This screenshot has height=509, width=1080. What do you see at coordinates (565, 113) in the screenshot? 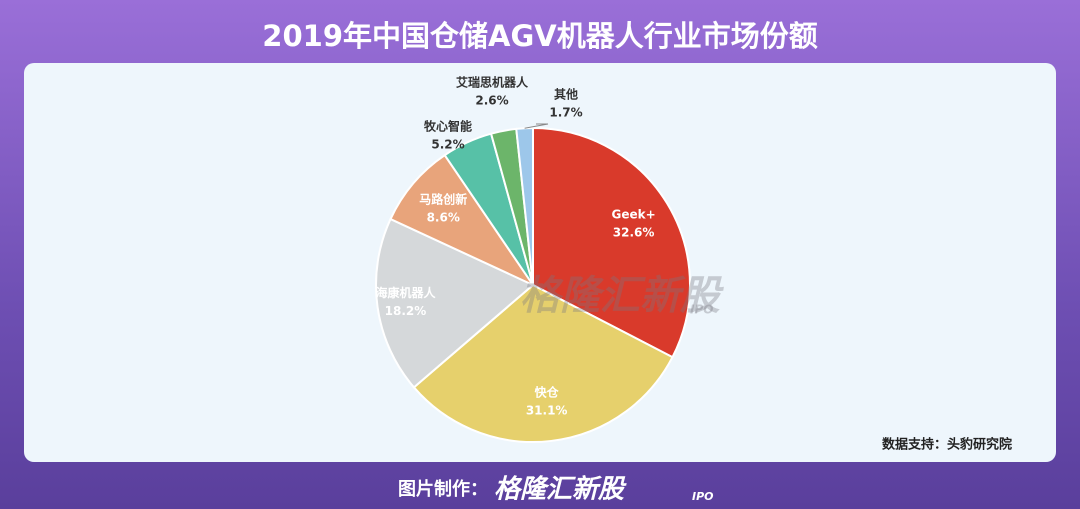
I see `value-label: 1.7%` at bounding box center [565, 113].